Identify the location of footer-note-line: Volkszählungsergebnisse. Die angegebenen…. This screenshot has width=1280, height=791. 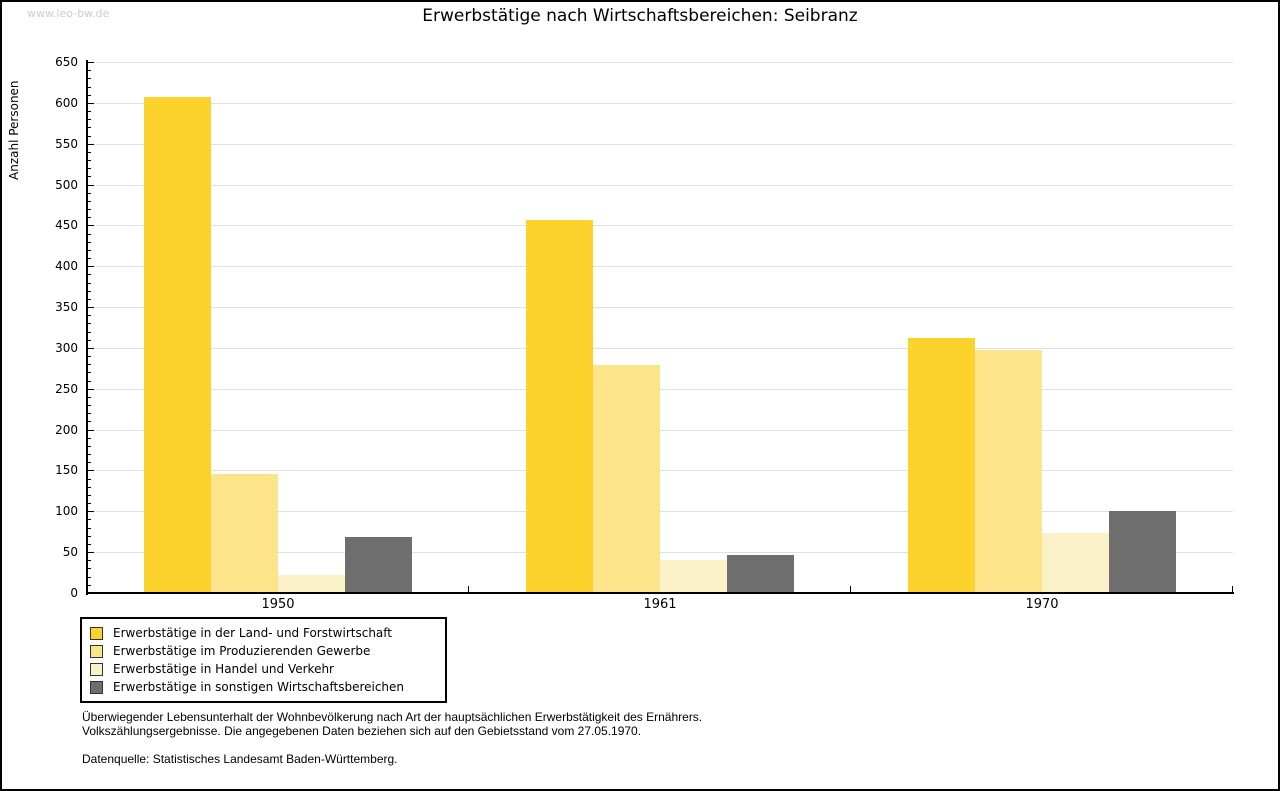
(362, 731).